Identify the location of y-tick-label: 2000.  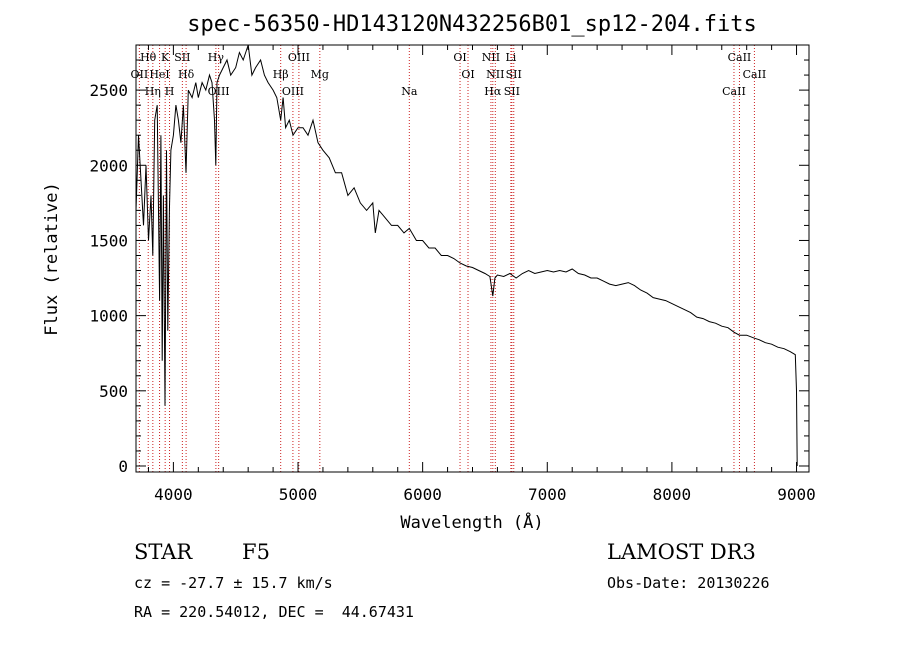
(108, 165).